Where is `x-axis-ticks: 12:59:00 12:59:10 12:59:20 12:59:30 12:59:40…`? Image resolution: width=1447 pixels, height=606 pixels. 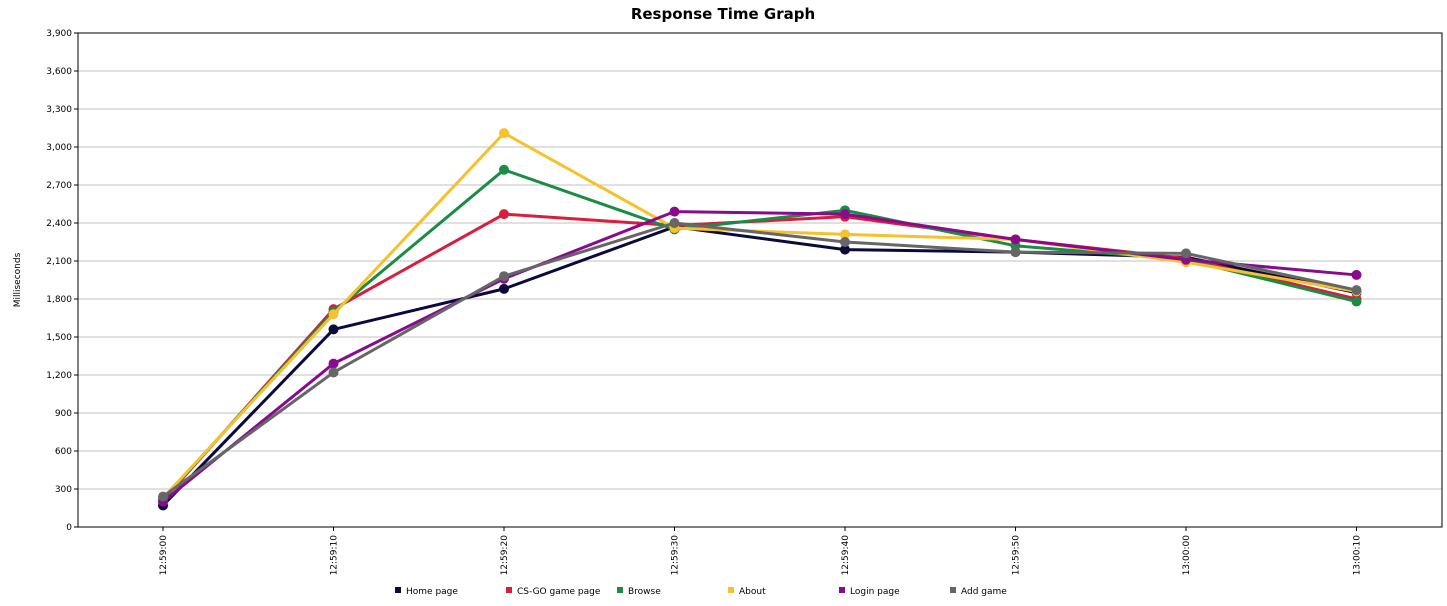 x-axis-ticks: 12:59:00 12:59:10 12:59:20 12:59:30 12:59:40… is located at coordinates (761, 551).